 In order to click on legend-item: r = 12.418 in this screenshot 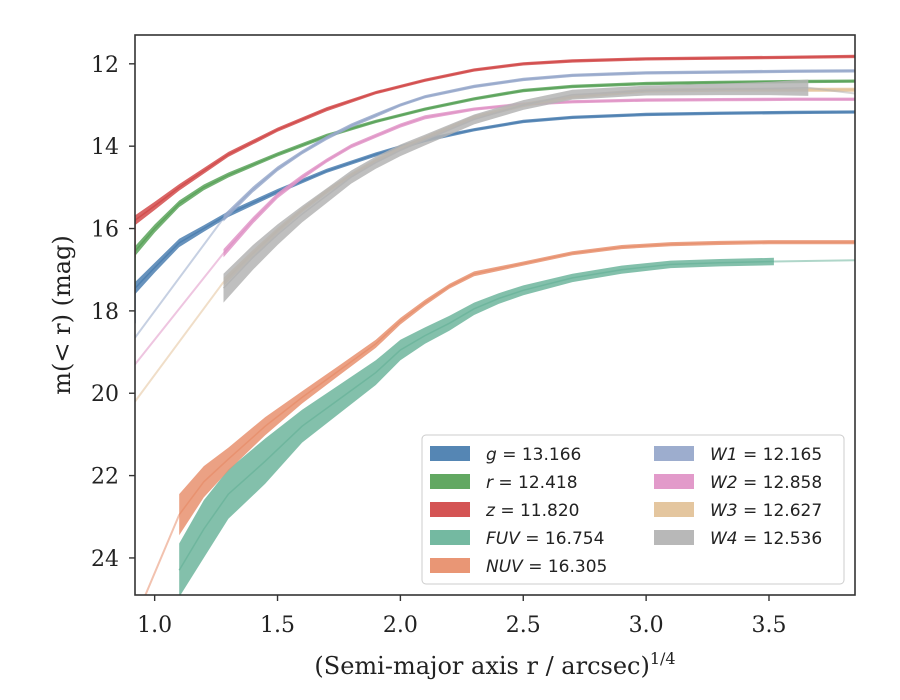, I will do `click(504, 483)`.